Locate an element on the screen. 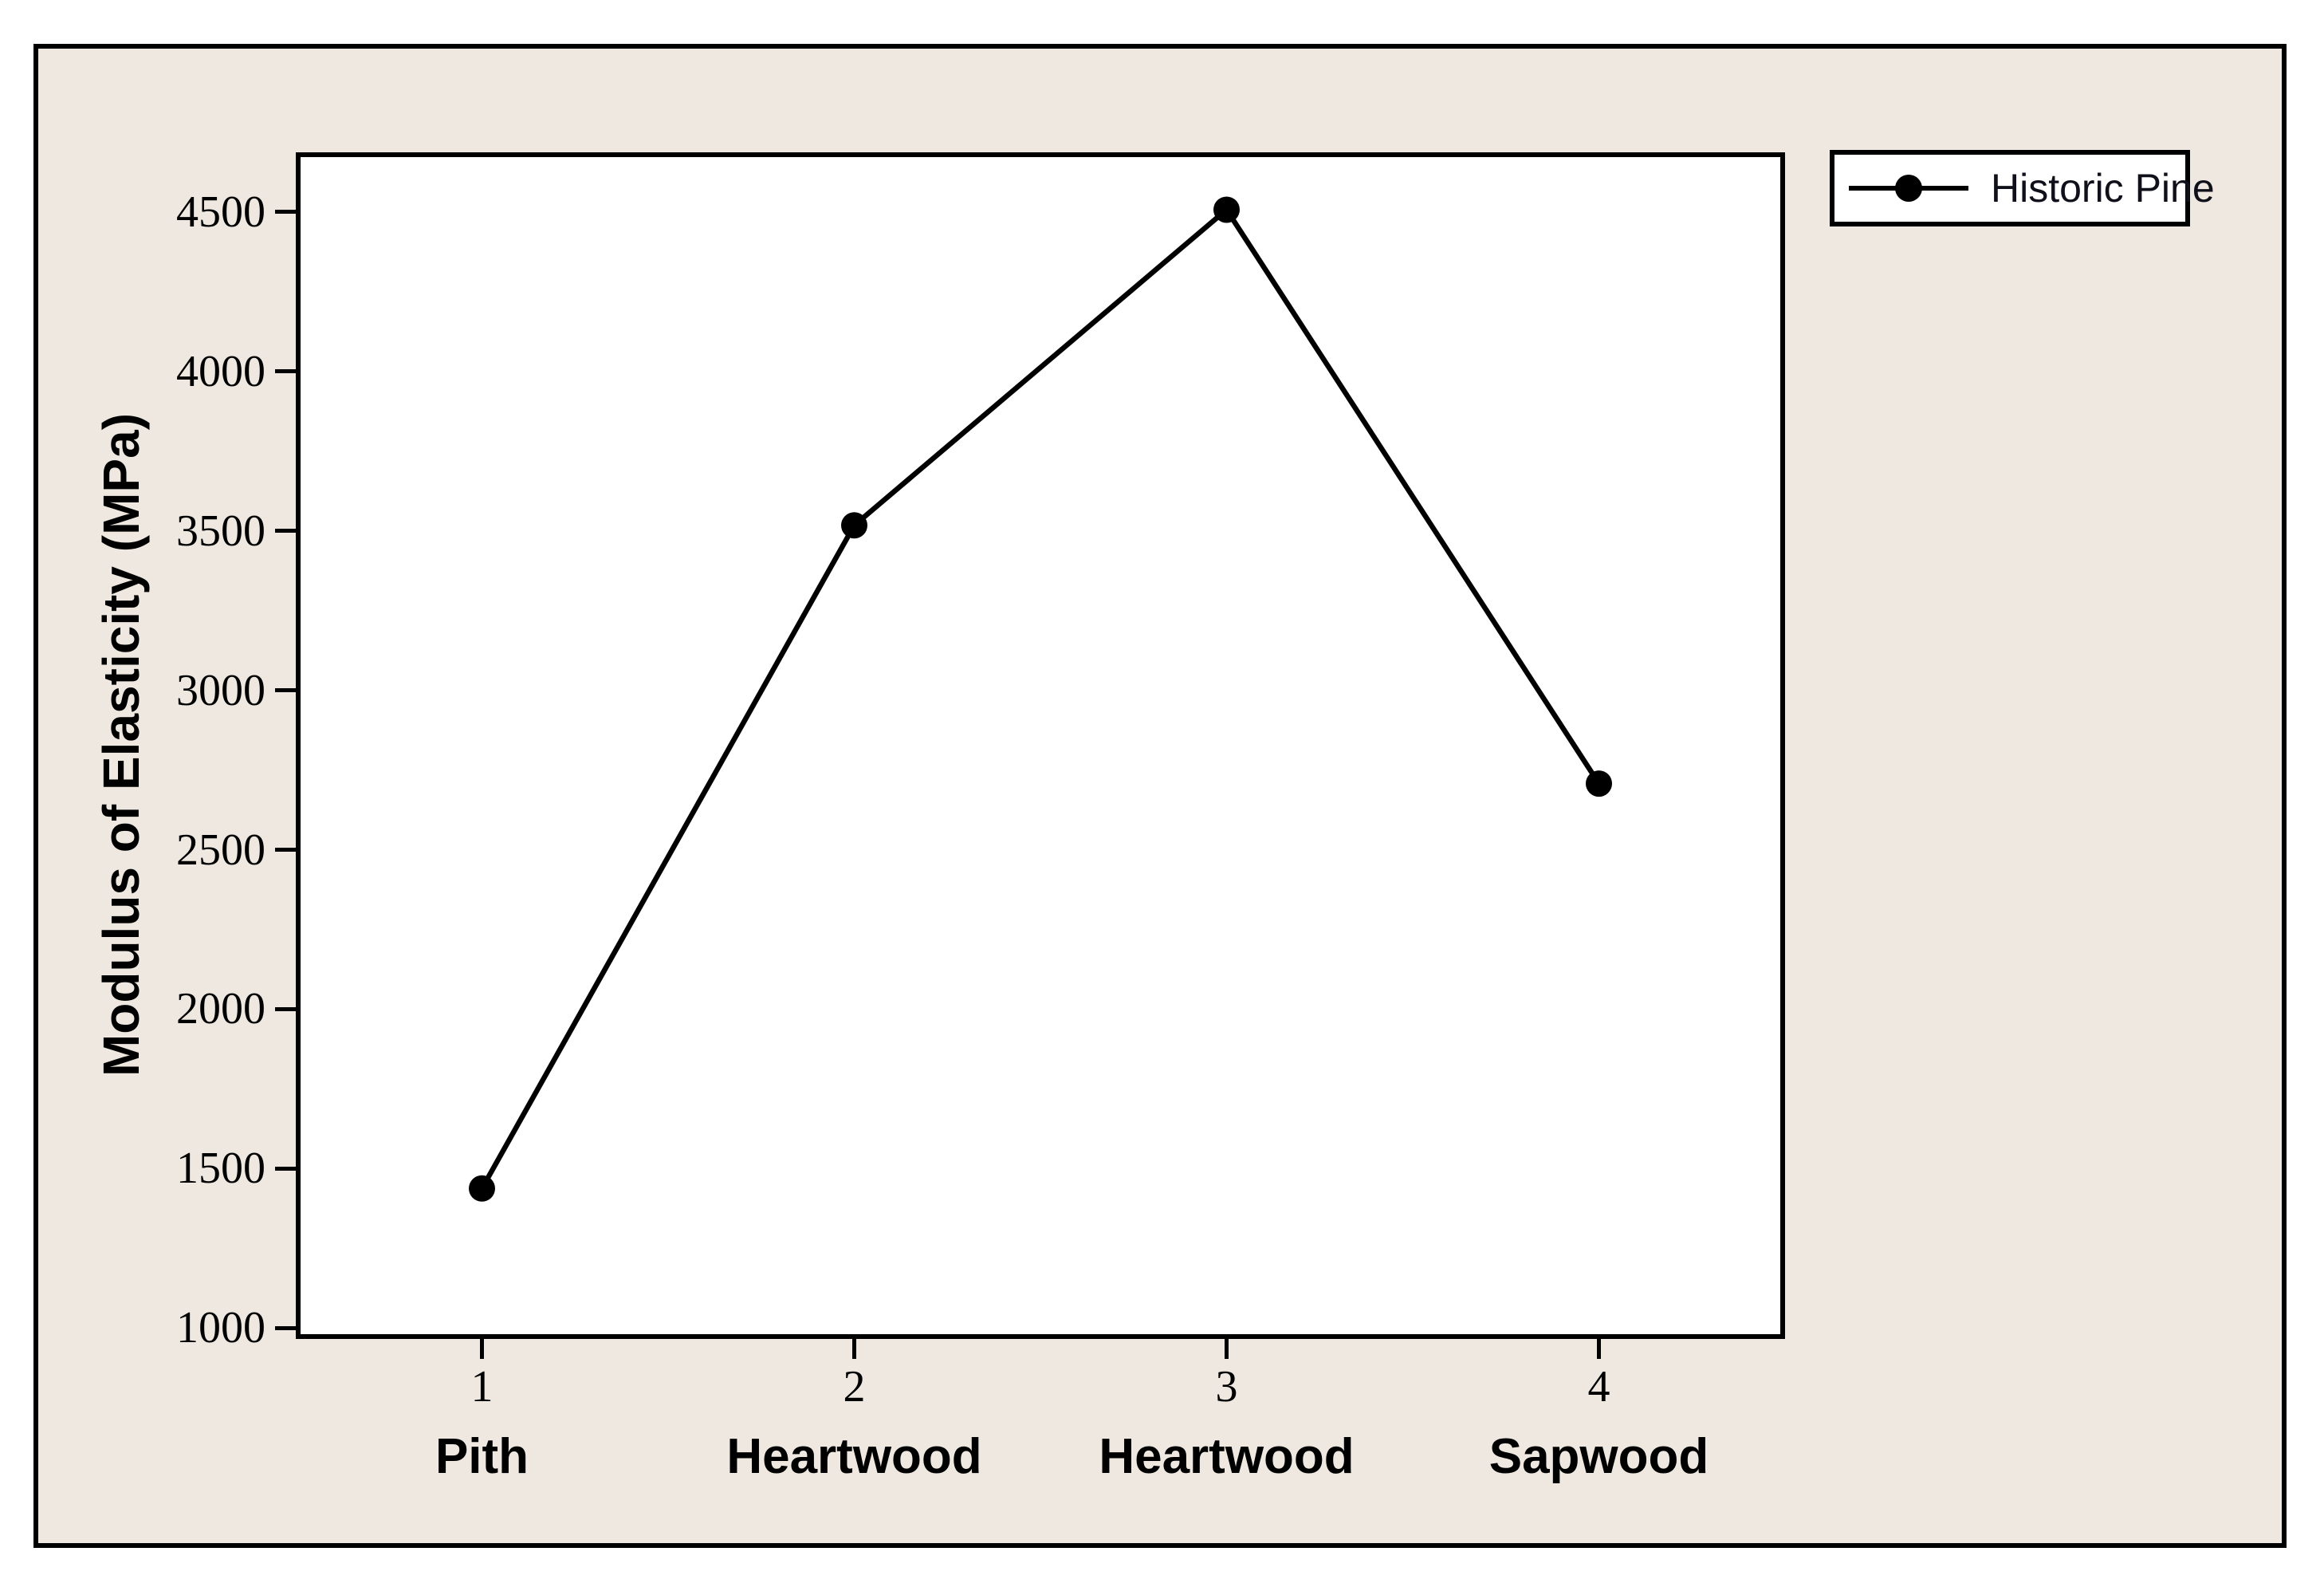 This screenshot has width=2324, height=1579. x-tick-label: 1 is located at coordinates (482, 1387).